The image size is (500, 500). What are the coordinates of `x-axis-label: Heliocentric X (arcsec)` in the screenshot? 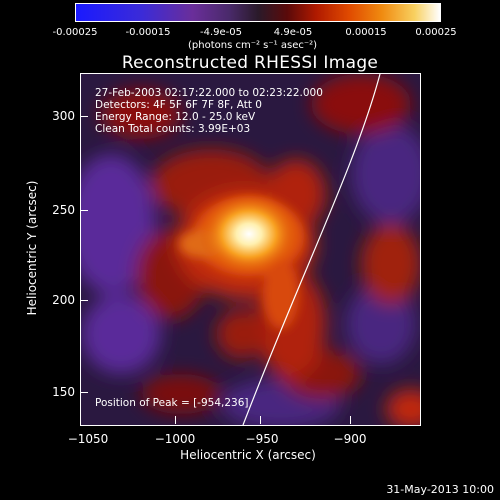 It's located at (248, 455).